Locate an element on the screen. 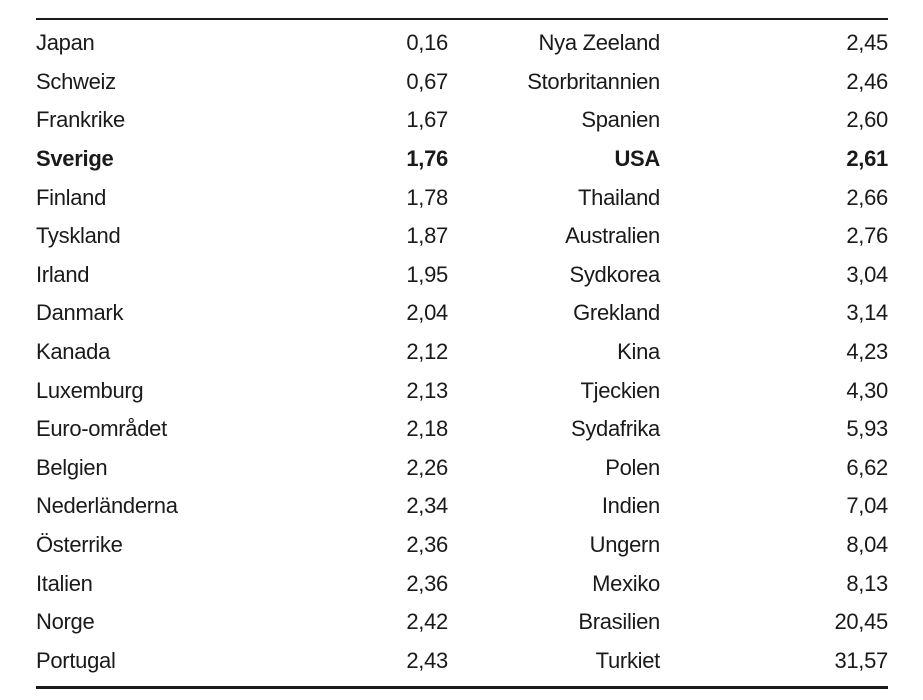 The width and height of the screenshot is (923, 700). table-row: Norge 2,42 Brasilien 20,45 is located at coordinates (462, 622).